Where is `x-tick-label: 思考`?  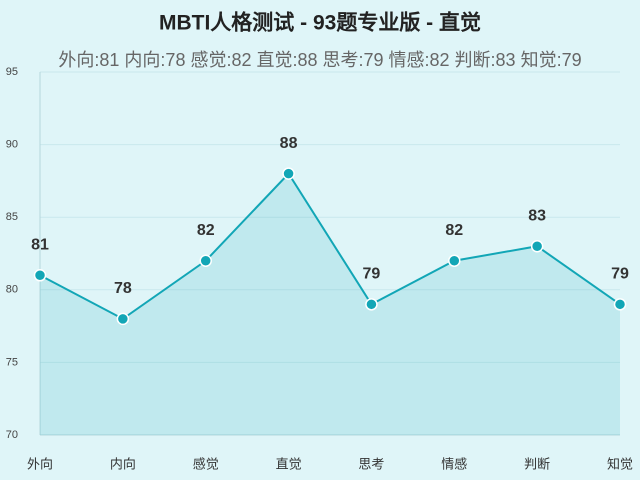 x-tick-label: 思考 is located at coordinates (371, 463).